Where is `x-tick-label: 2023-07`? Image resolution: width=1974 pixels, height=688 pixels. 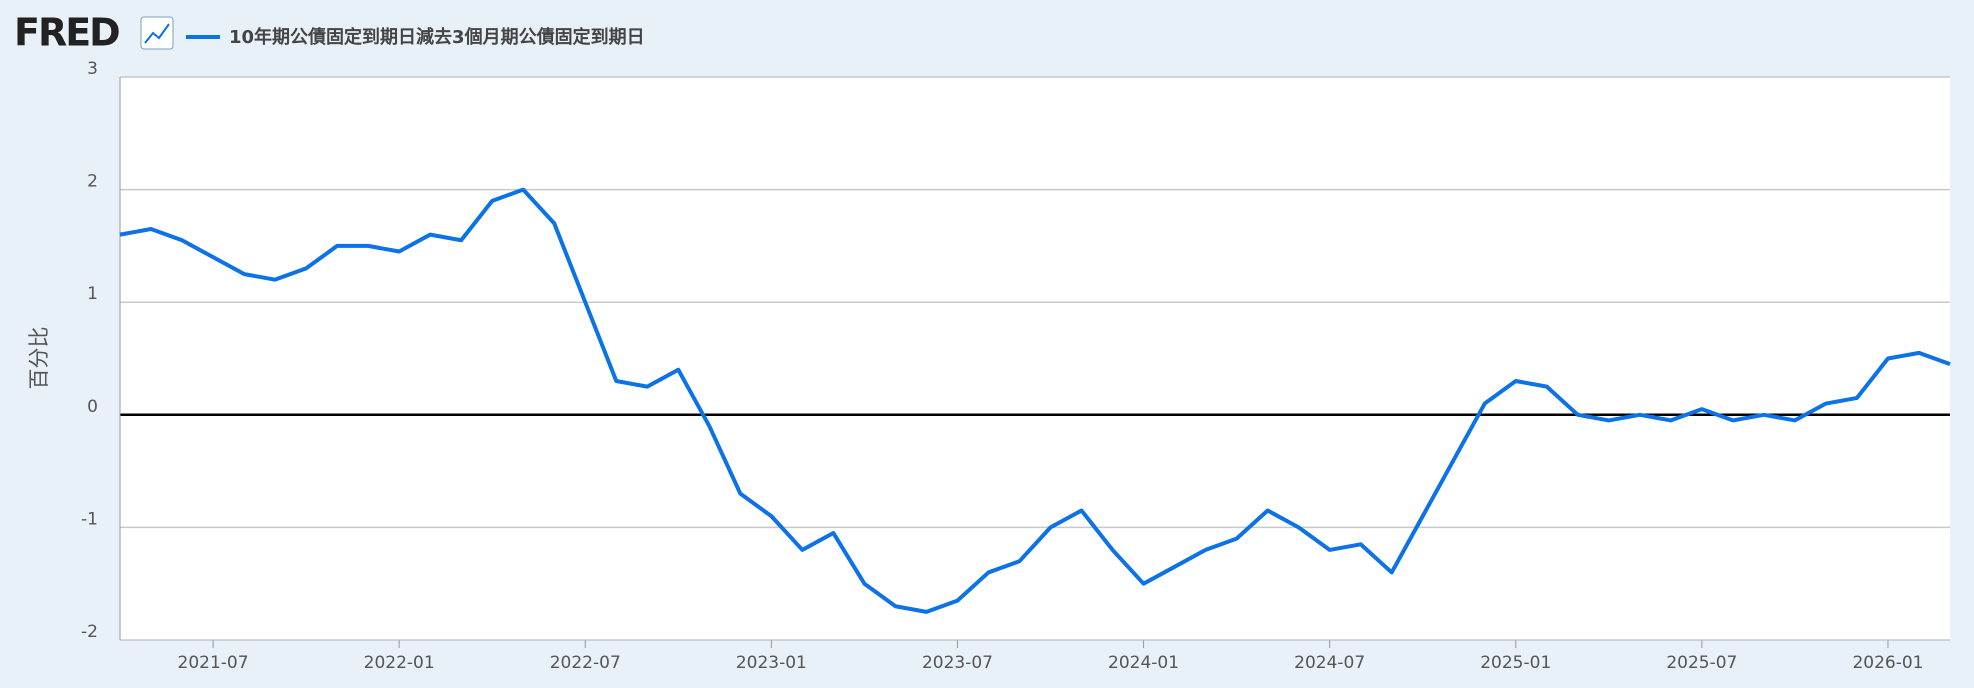
x-tick-label: 2023-07 is located at coordinates (957, 663).